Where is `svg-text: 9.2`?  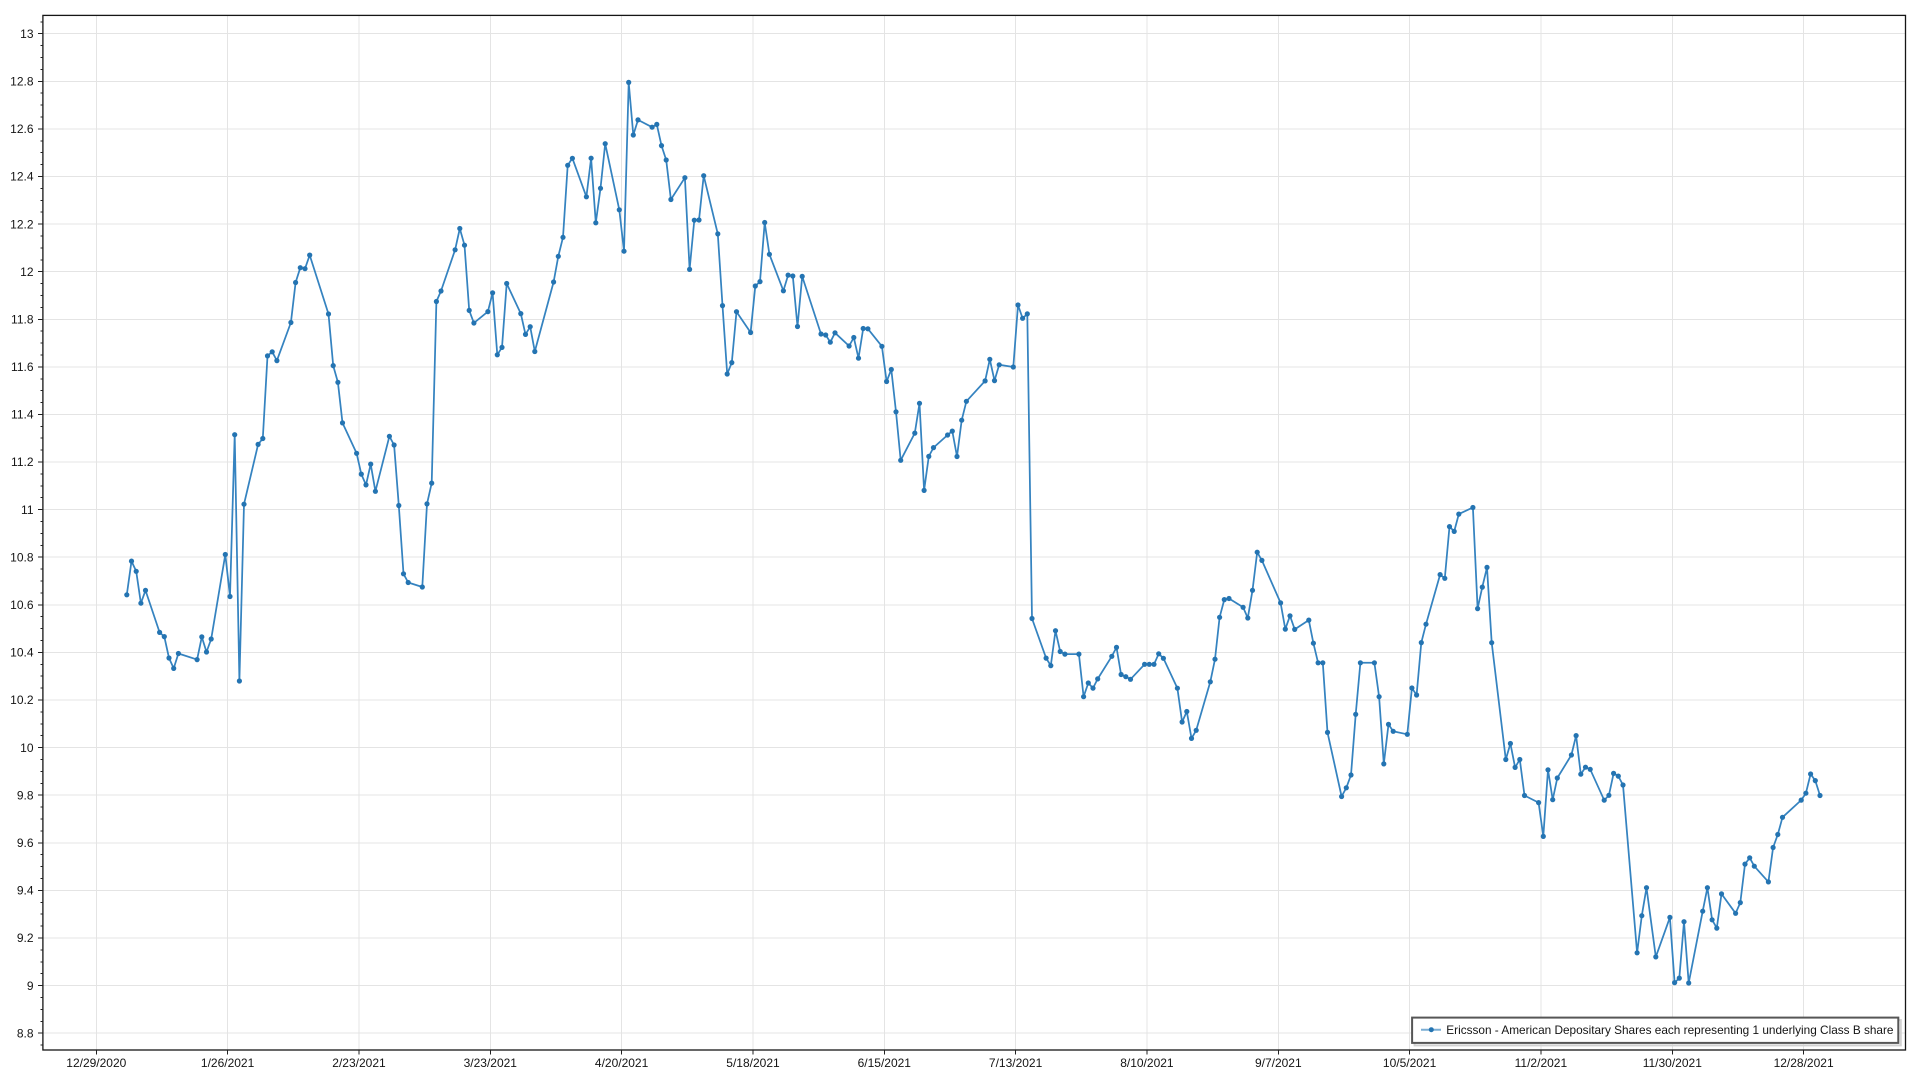
svg-text: 9.2 is located at coordinates (25, 938).